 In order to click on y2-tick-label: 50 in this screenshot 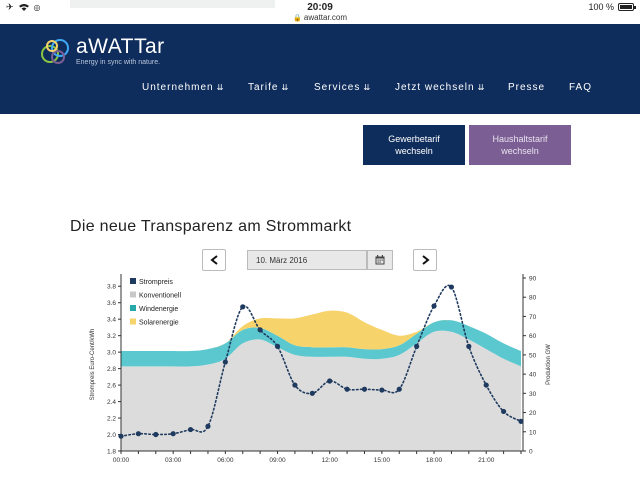, I will do `click(533, 355)`.